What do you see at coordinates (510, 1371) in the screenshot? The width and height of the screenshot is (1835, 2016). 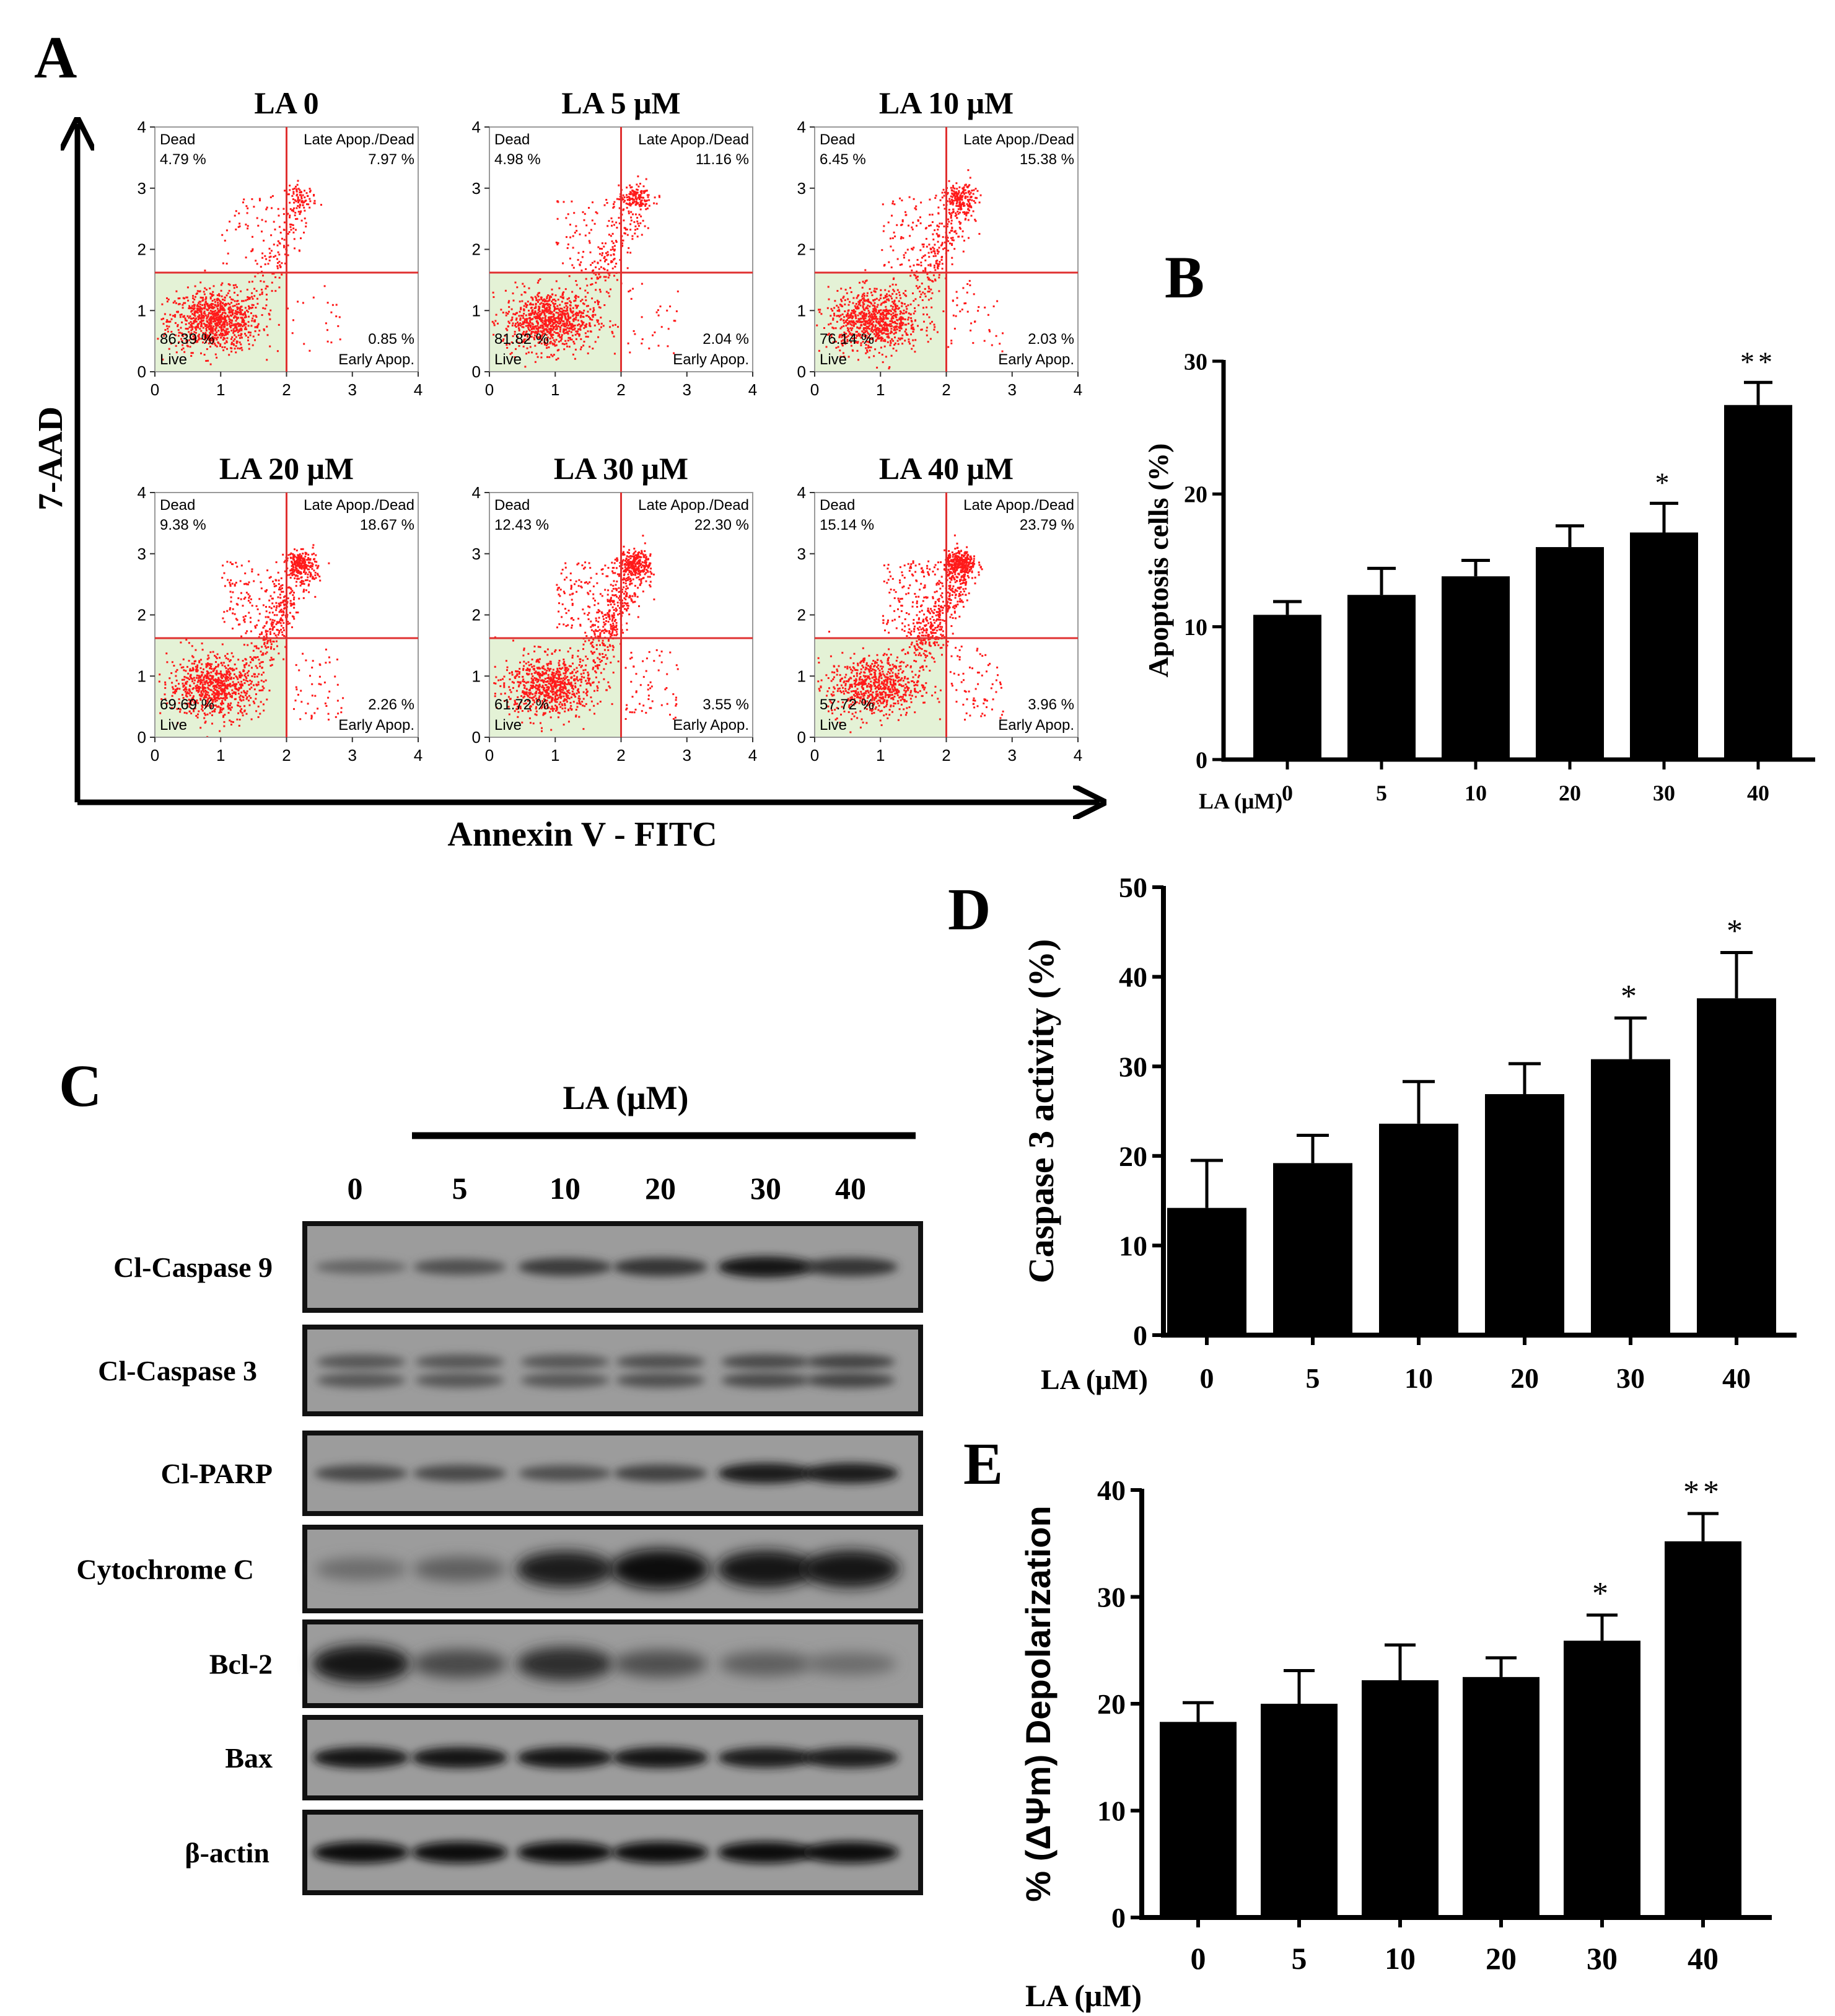 I see `blot-row: Cl-Caspase 3` at bounding box center [510, 1371].